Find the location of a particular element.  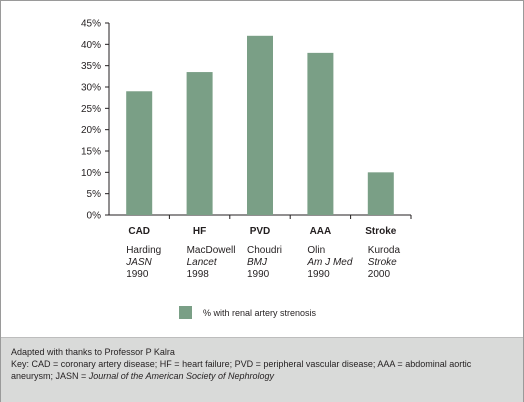

category-label: HF is located at coordinates (199, 231).